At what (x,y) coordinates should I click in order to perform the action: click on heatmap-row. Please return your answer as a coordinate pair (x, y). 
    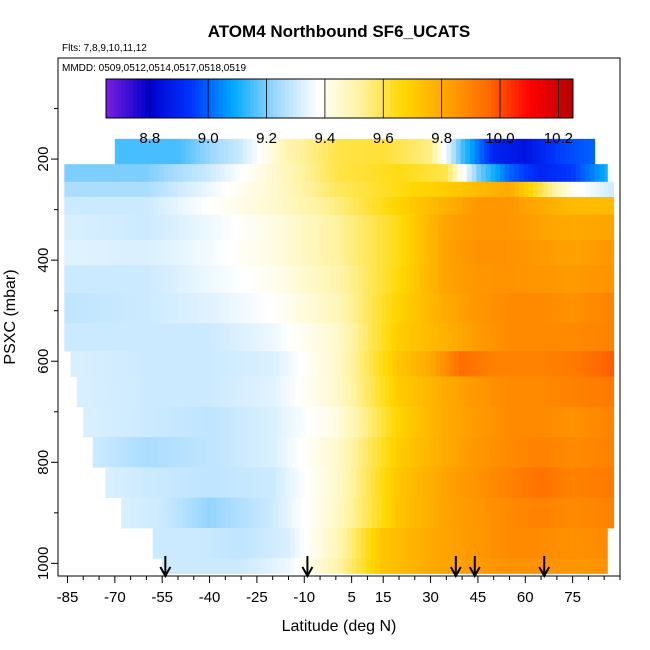
    Looking at the image, I should click on (339, 189).